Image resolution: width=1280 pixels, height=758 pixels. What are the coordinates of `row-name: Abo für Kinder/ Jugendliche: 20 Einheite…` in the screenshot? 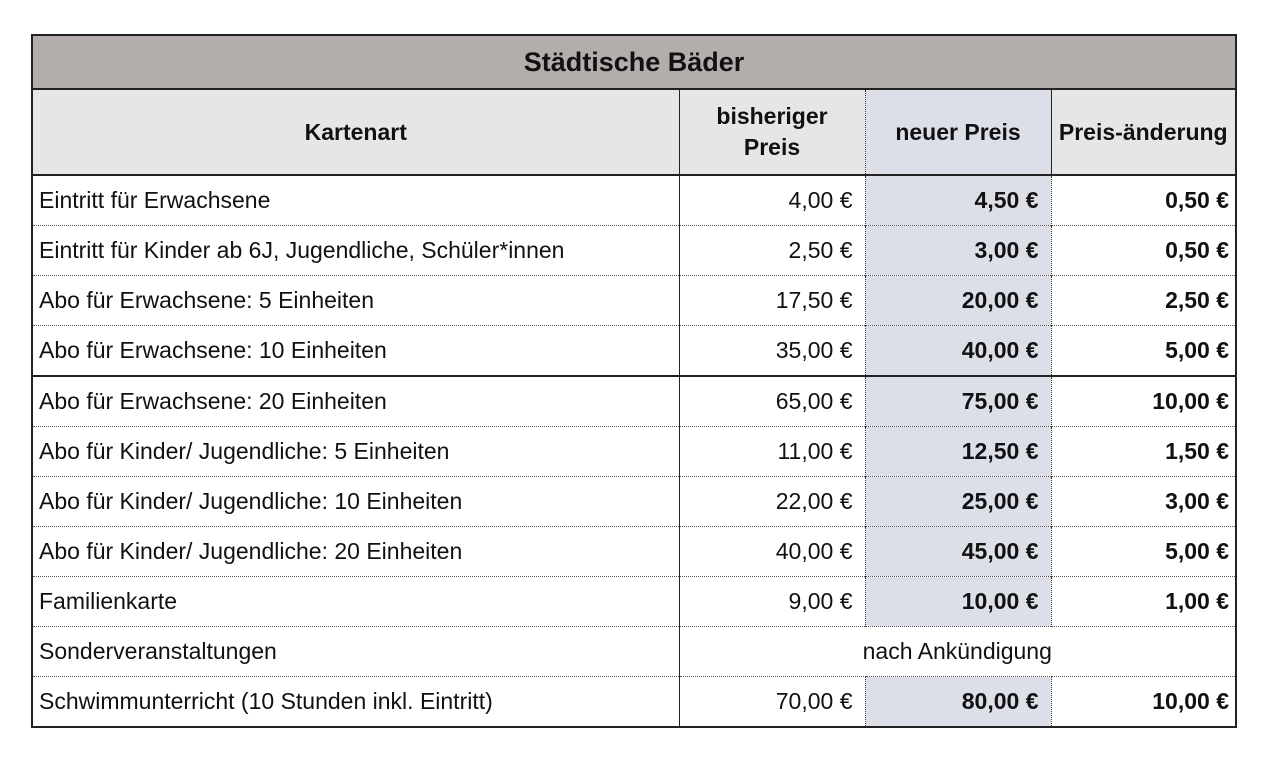 It's located at (356, 551).